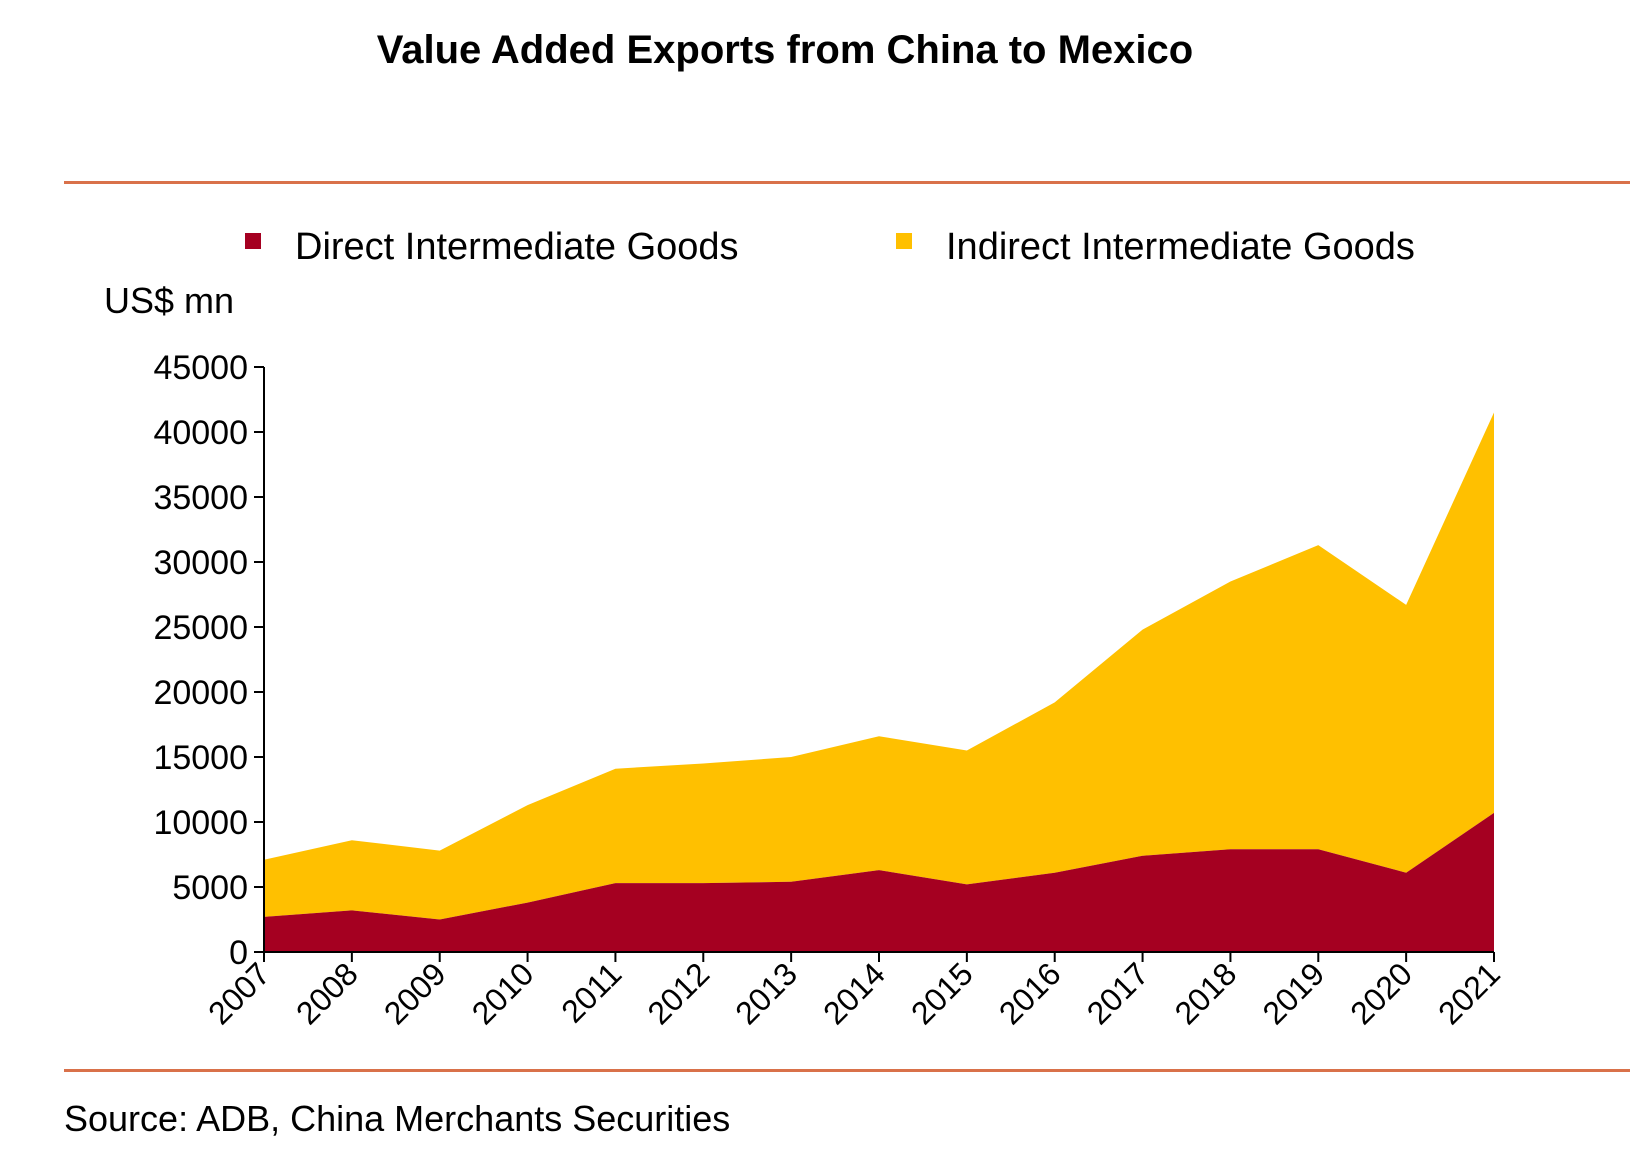 This screenshot has height=1162, width=1650. What do you see at coordinates (200, 693) in the screenshot?
I see `y-tick-label: 20000` at bounding box center [200, 693].